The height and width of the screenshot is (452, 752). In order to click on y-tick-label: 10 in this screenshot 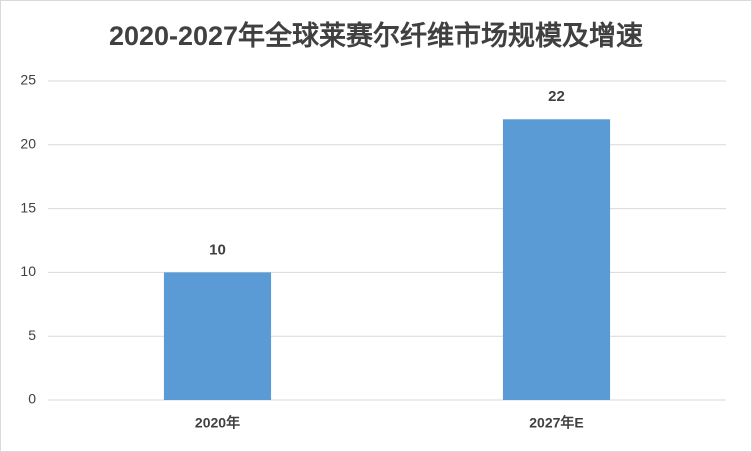, I will do `click(28, 271)`.